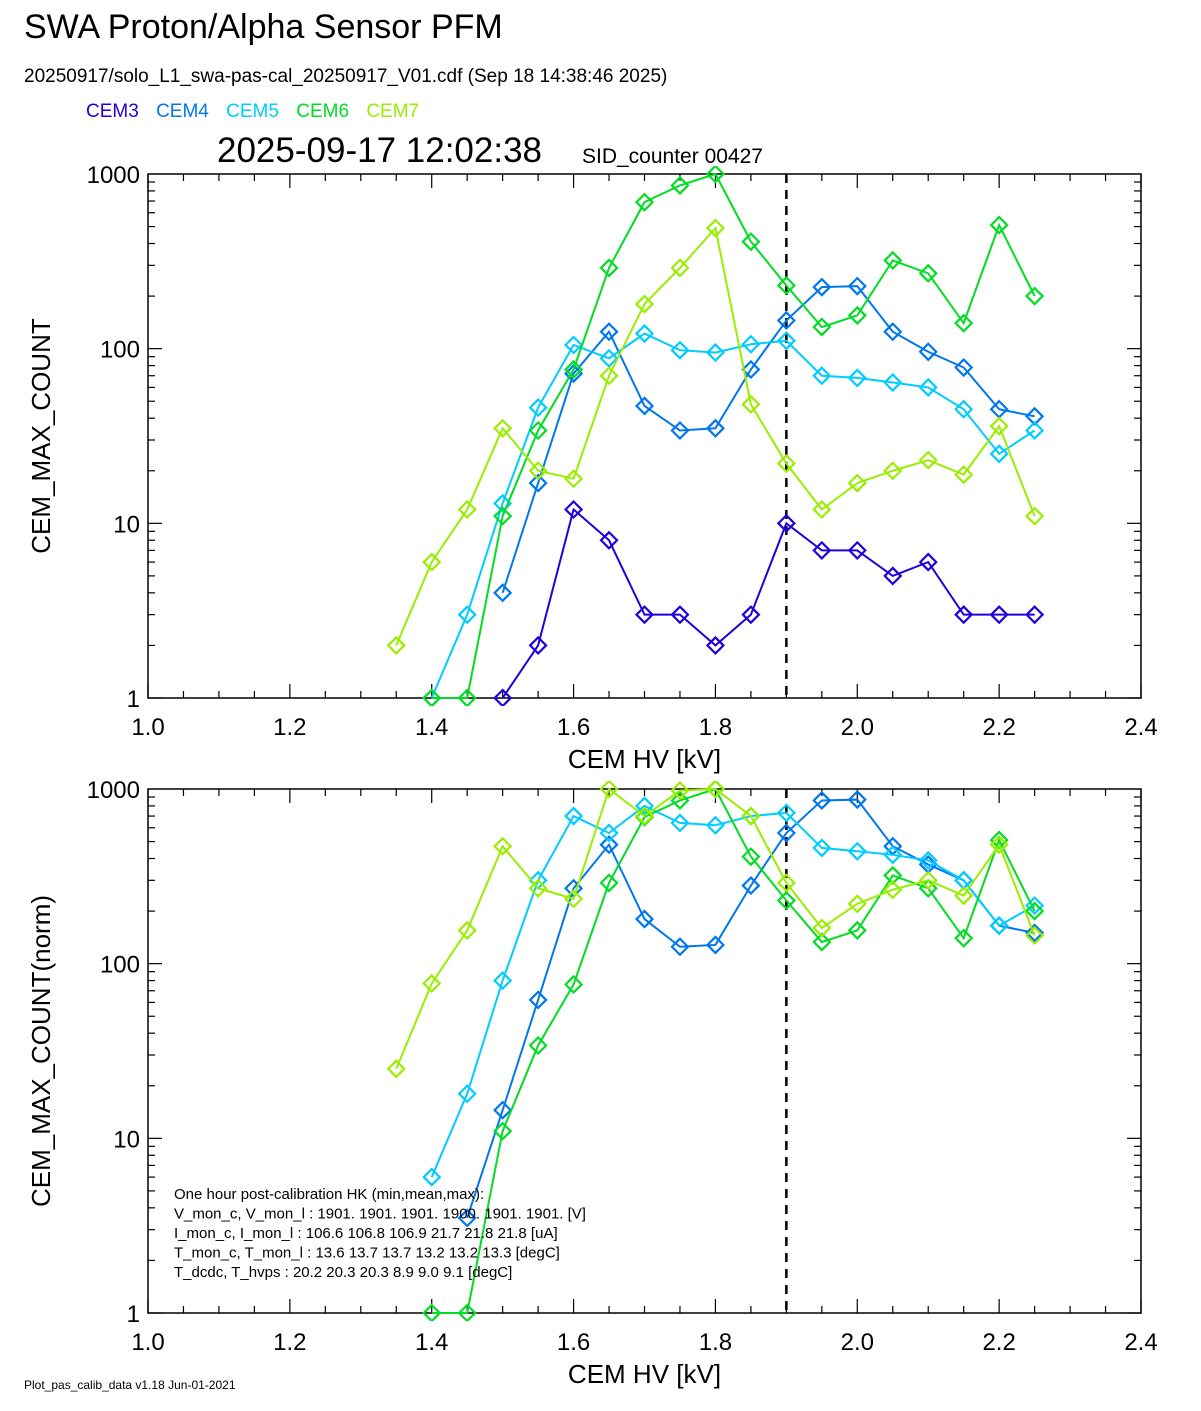  I want to click on timestamp: 2025-09-17 12:02:38, so click(379, 150).